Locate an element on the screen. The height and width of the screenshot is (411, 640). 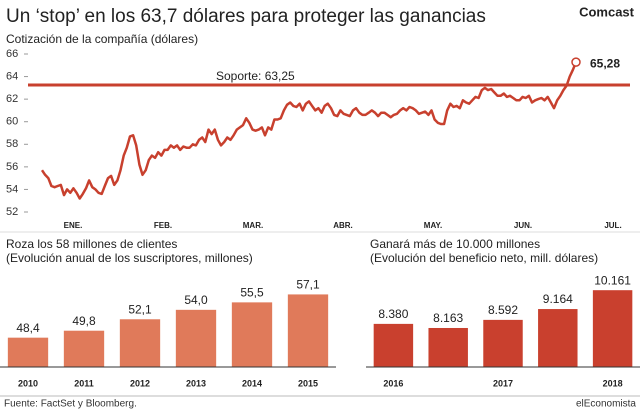
line-chart-title: Cotización de la compañía (dólares) is located at coordinates (102, 39).